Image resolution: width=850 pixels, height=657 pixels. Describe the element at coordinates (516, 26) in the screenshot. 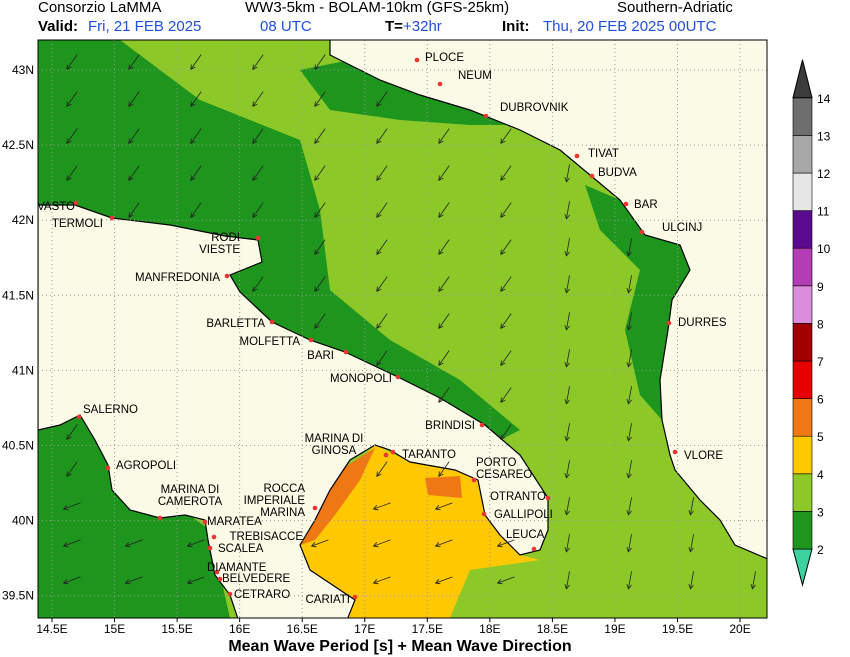

I see `init-label: Init:` at that location.